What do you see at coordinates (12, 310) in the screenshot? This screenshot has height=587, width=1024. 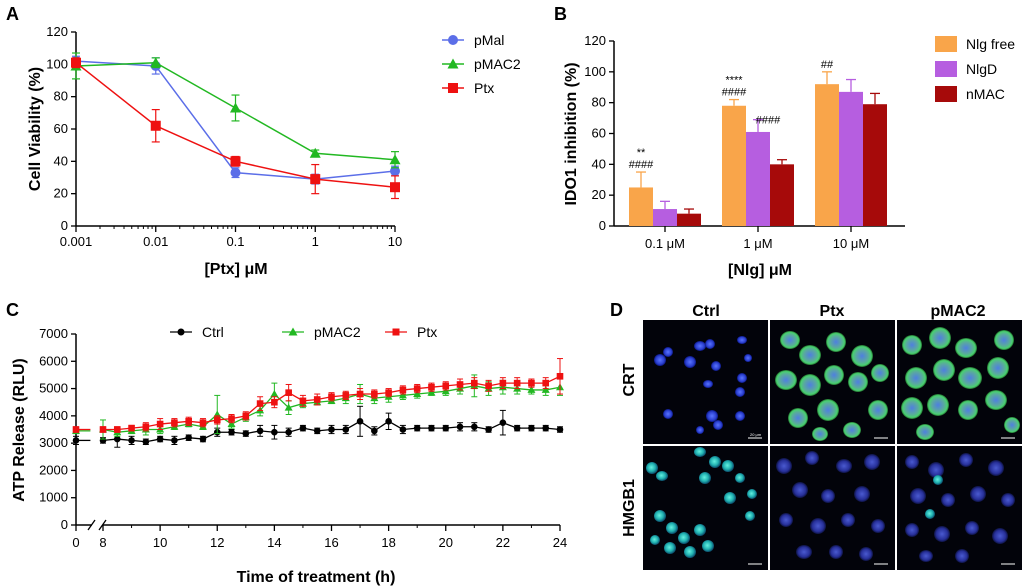 I see `panel-letter-c: C` at bounding box center [12, 310].